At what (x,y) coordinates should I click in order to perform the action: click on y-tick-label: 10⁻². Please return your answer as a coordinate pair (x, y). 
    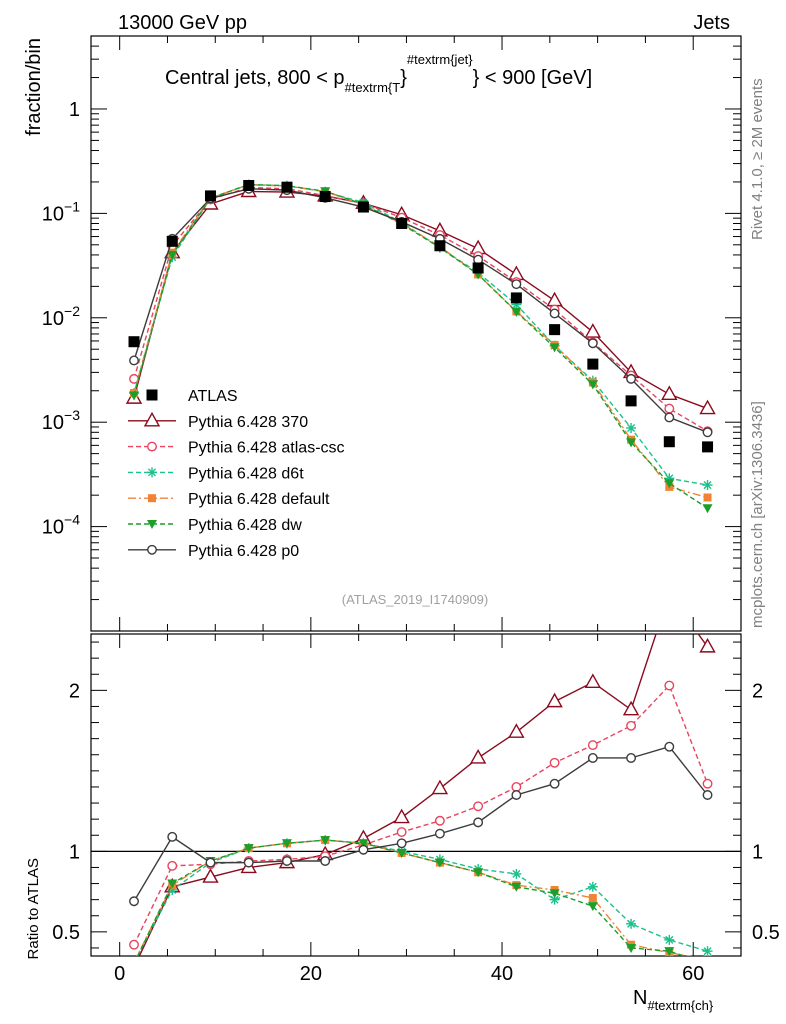
    Looking at the image, I should click on (61, 316).